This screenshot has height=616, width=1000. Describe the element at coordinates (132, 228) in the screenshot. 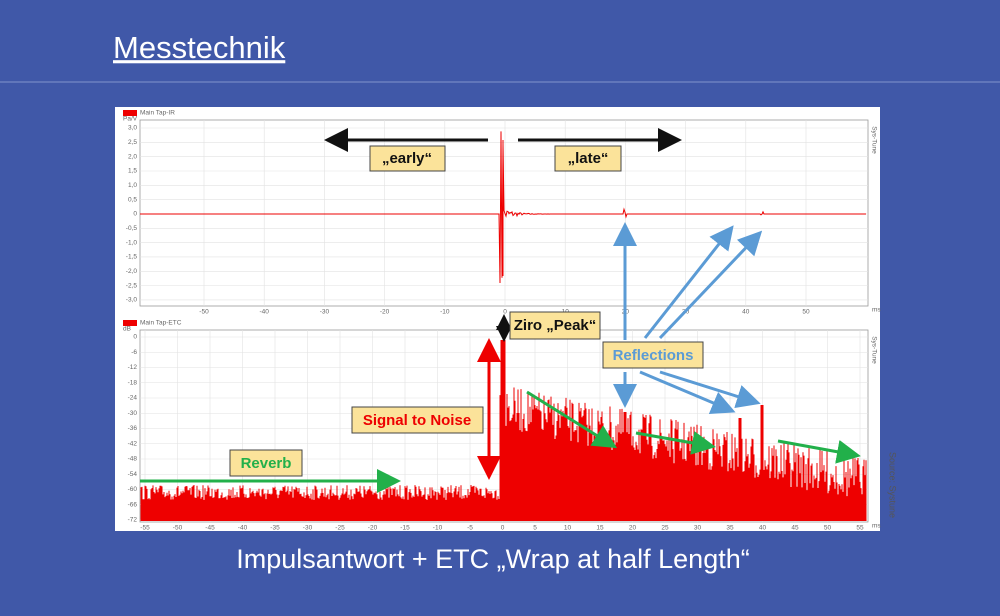

I see `y-tick-label: -0,5` at that location.